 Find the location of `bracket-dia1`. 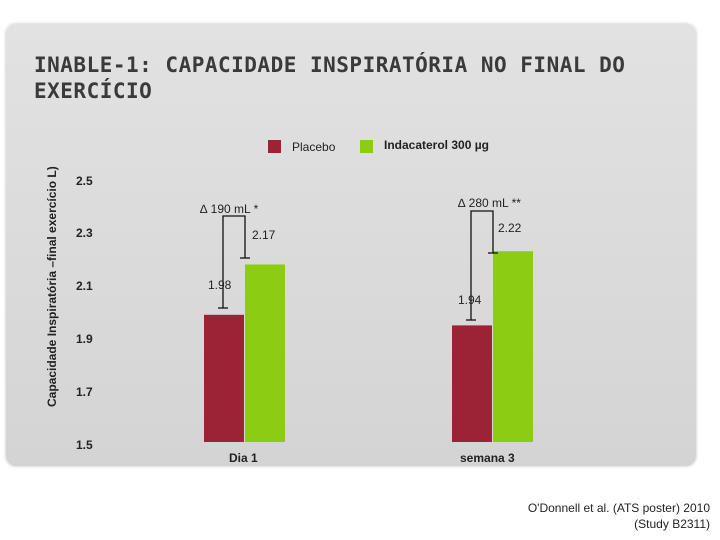

bracket-dia1 is located at coordinates (234, 261).